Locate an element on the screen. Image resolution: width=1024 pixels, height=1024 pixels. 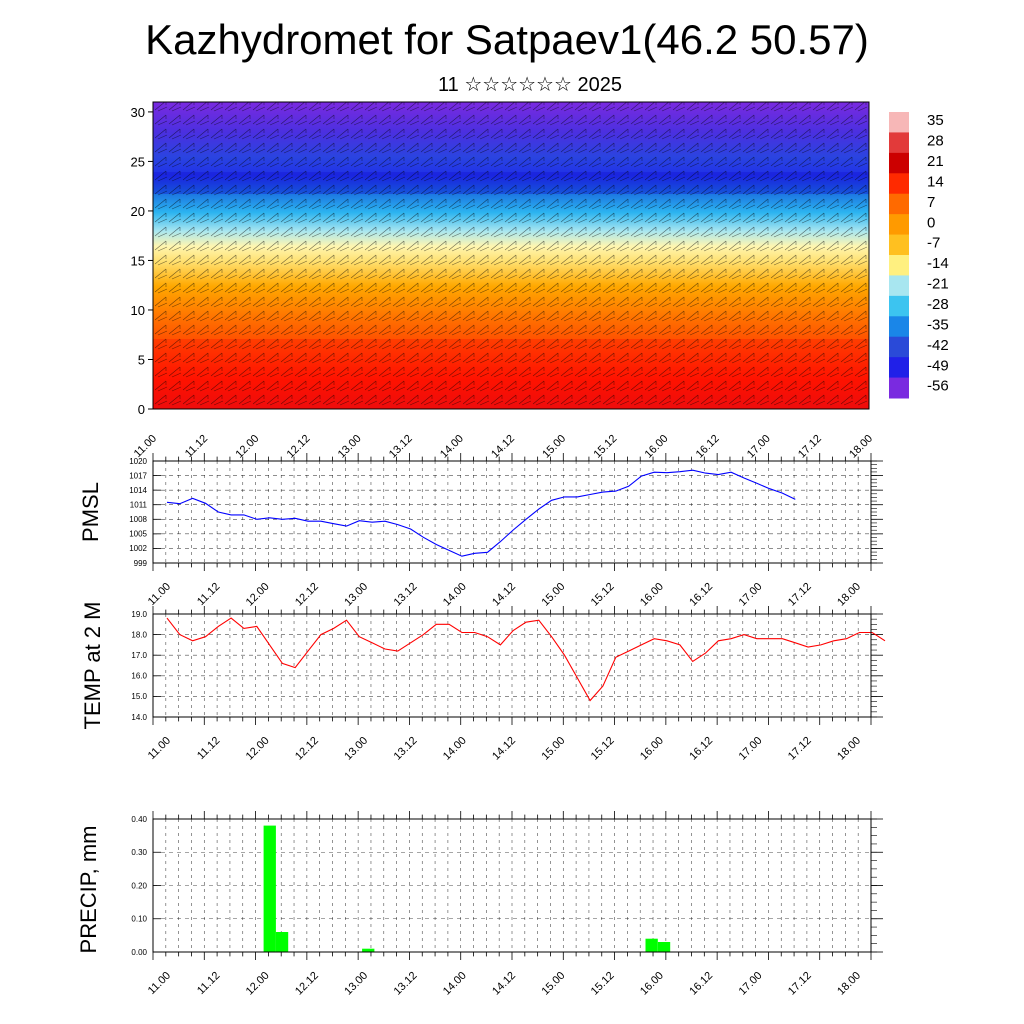
pmsl-x-tick-label: 11.12 is located at coordinates (208, 594).